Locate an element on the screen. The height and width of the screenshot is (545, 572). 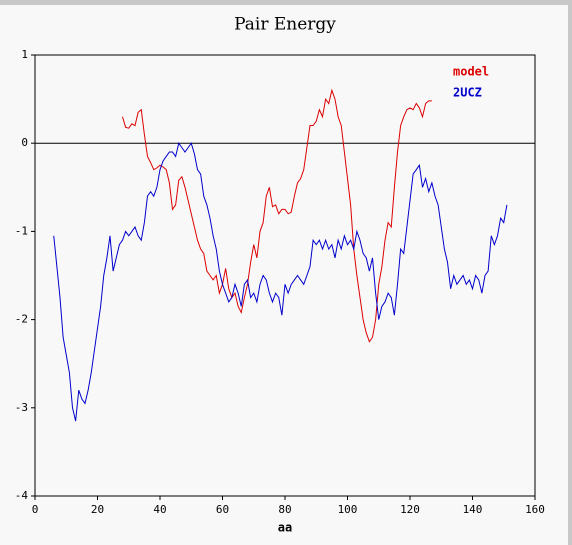
legend-entry: model is located at coordinates (471, 72).